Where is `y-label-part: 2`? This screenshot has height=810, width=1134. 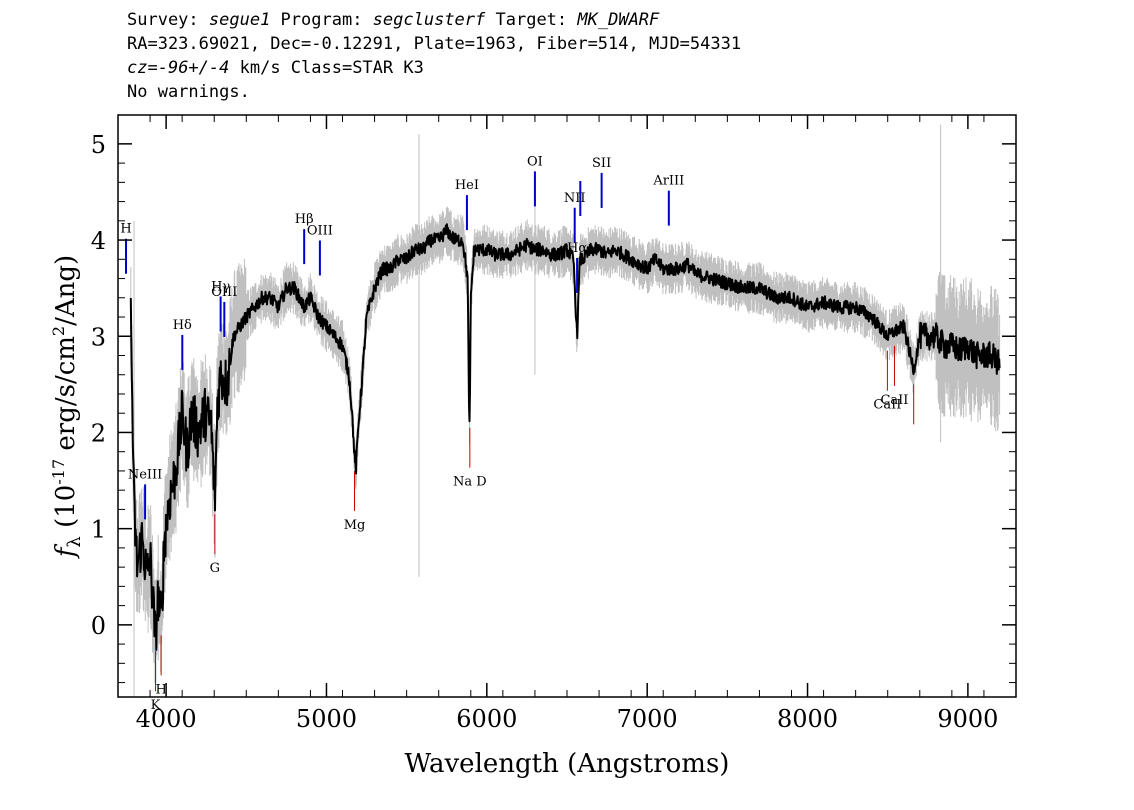
y-label-part: 2 is located at coordinates (58, 331).